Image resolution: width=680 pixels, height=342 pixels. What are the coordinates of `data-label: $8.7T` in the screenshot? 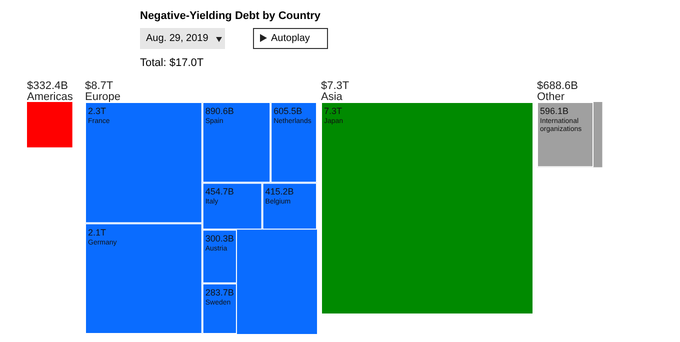 It's located at (99, 86).